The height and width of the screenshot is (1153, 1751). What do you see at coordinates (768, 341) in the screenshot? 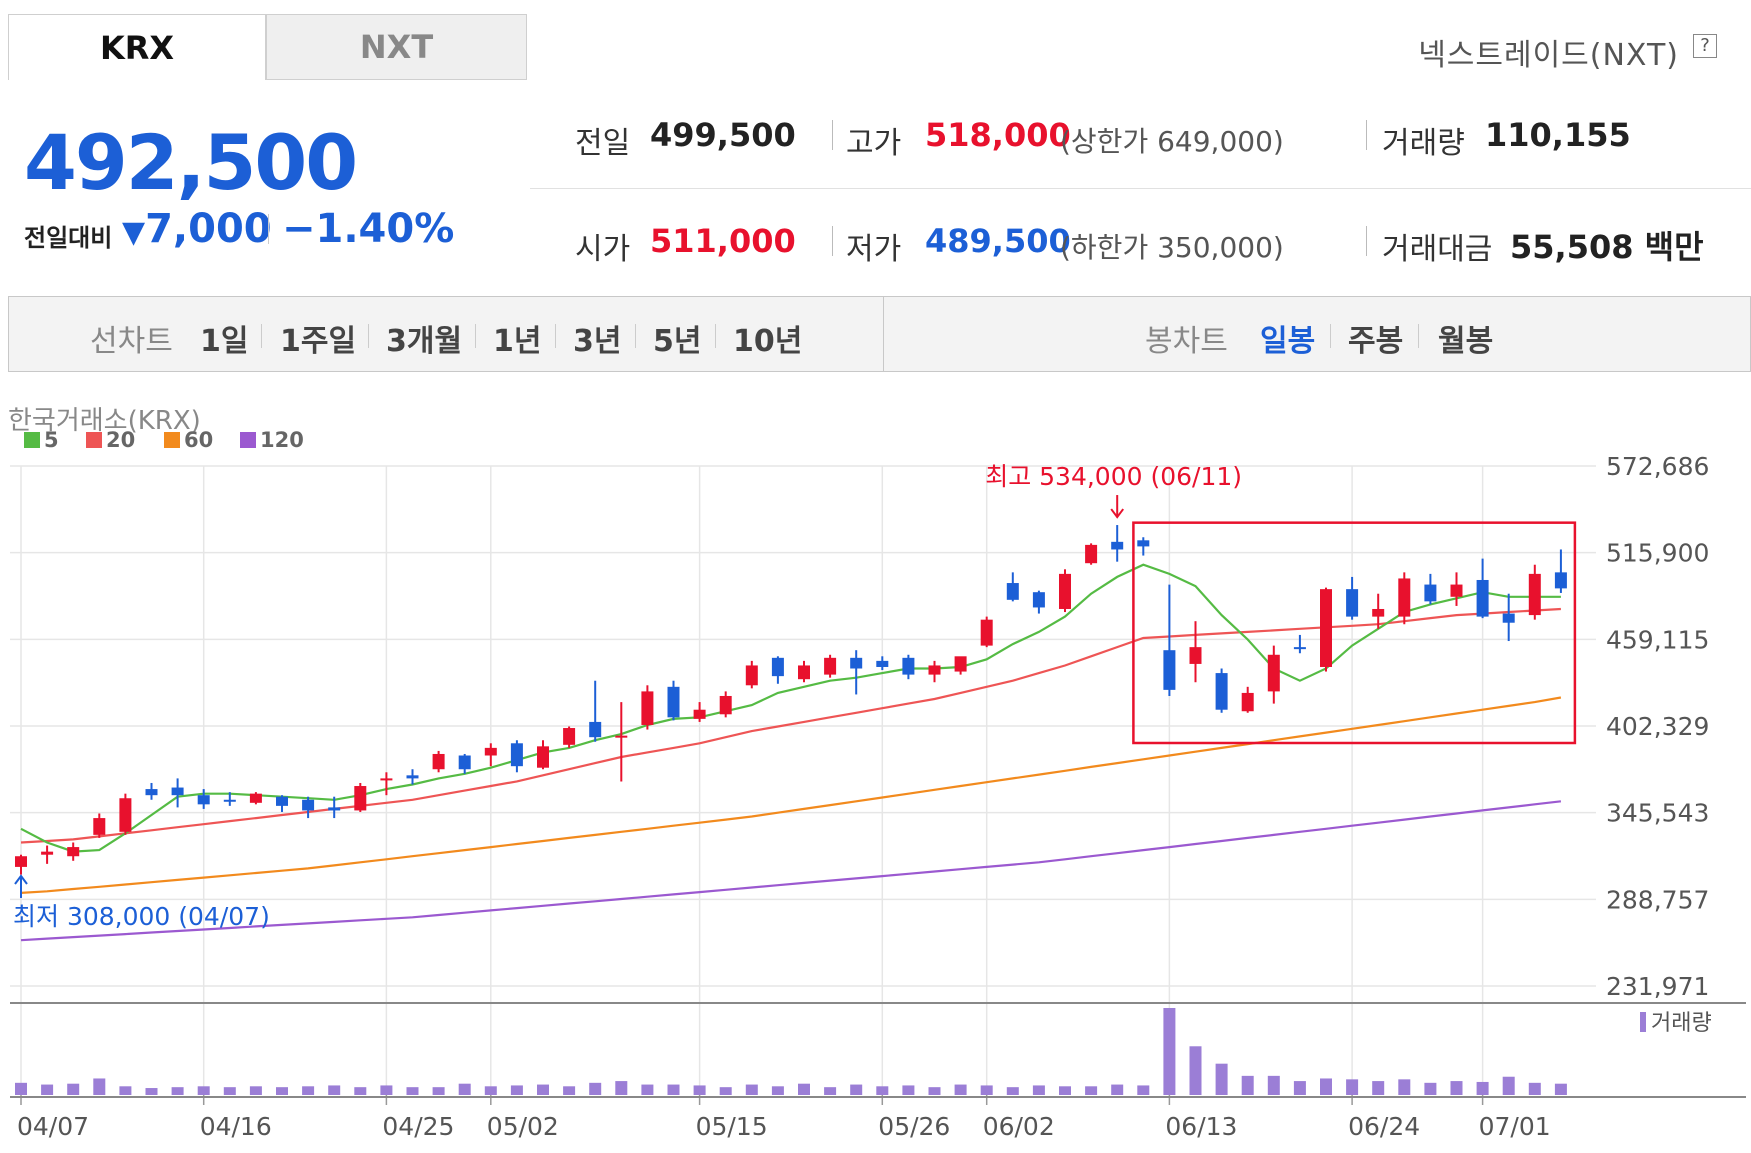
I see `period-10y: 10년` at bounding box center [768, 341].